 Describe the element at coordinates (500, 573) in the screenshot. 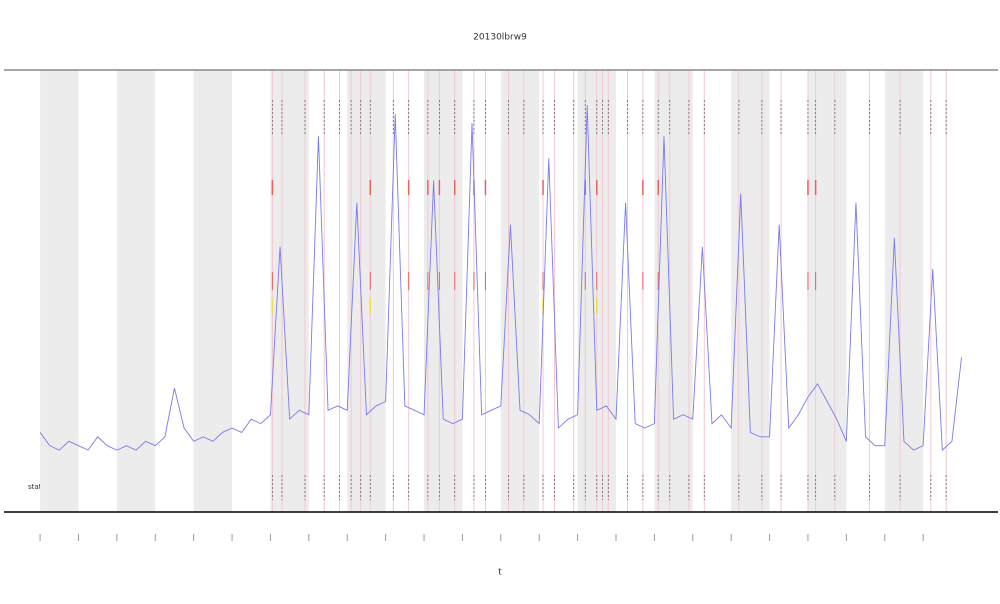

I see `x-axis-label: t` at that location.